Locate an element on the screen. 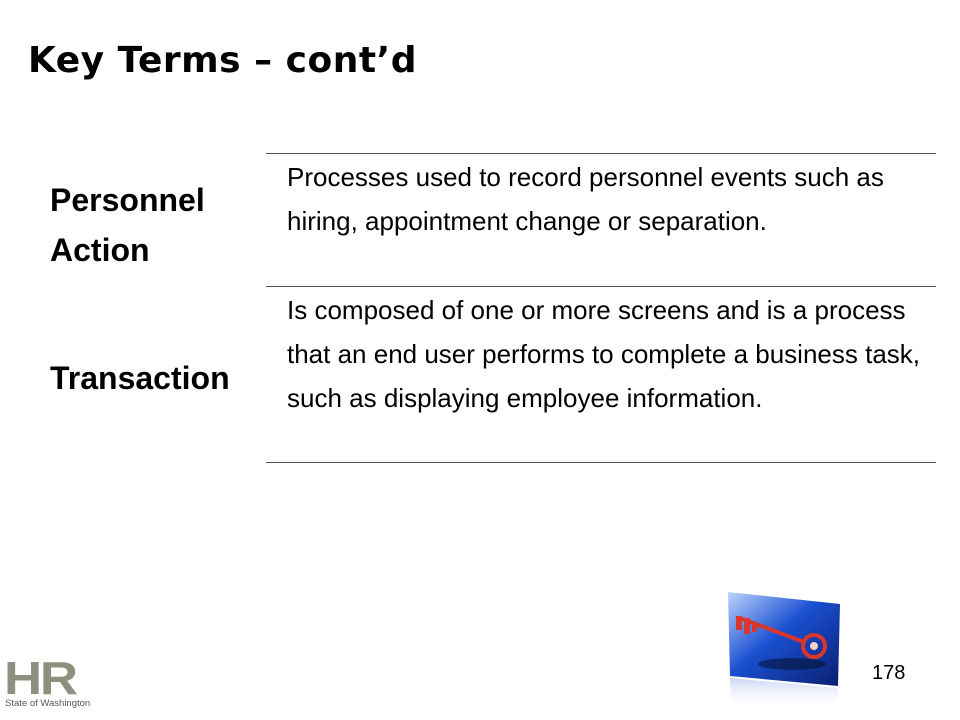  term-personnel-action: Personnel Action is located at coordinates (127, 225).